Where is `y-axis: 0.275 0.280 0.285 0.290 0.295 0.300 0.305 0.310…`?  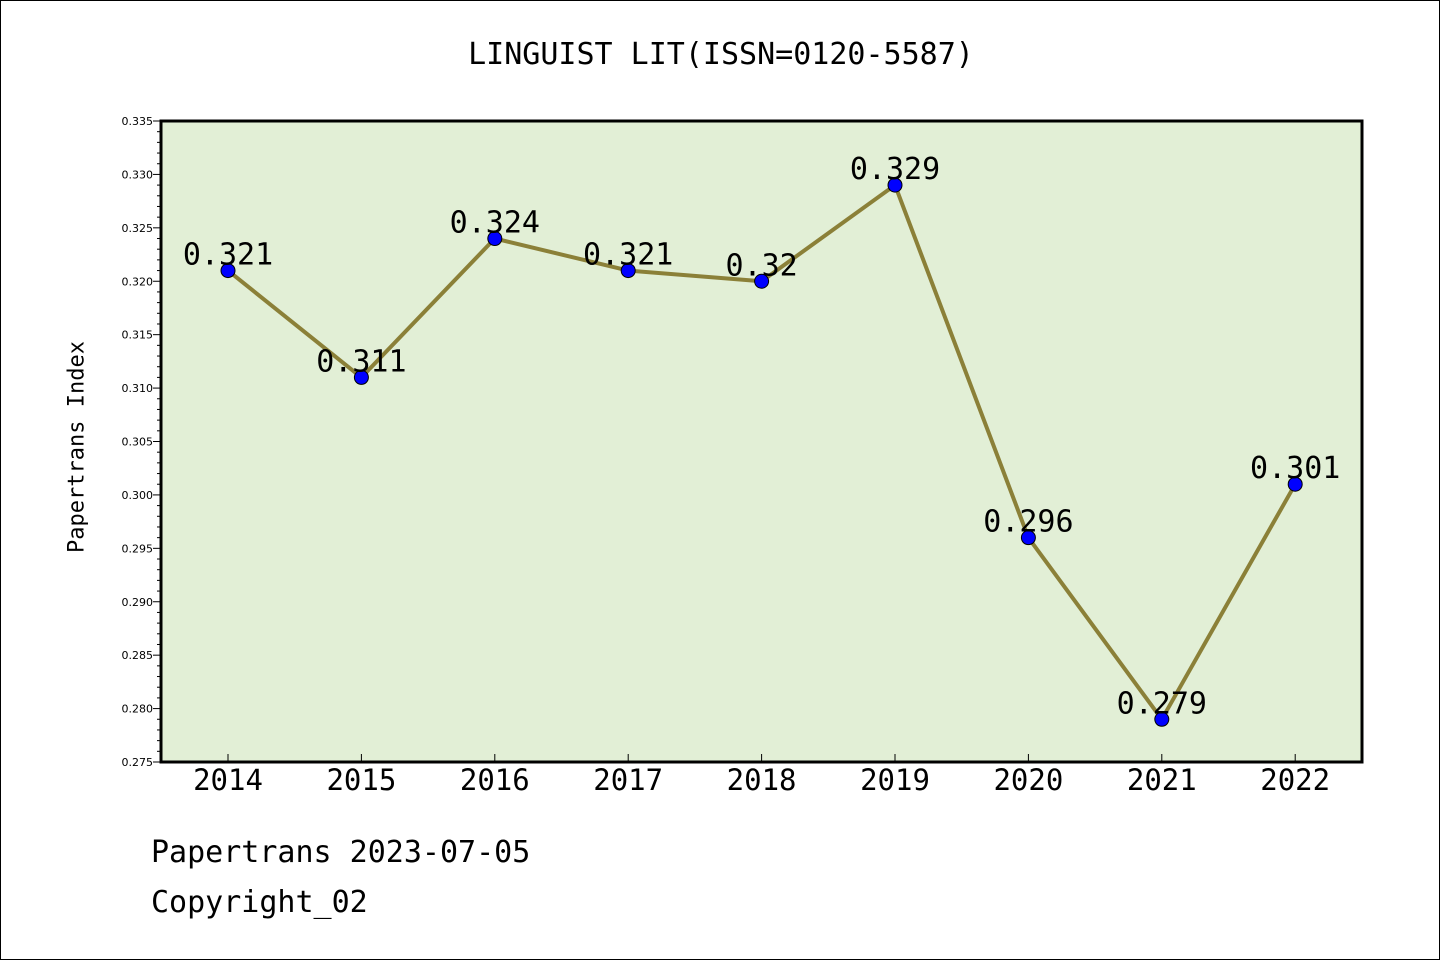
y-axis: 0.275 0.280 0.285 0.290 0.295 0.300 0.305 0.310… is located at coordinates (141, 442).